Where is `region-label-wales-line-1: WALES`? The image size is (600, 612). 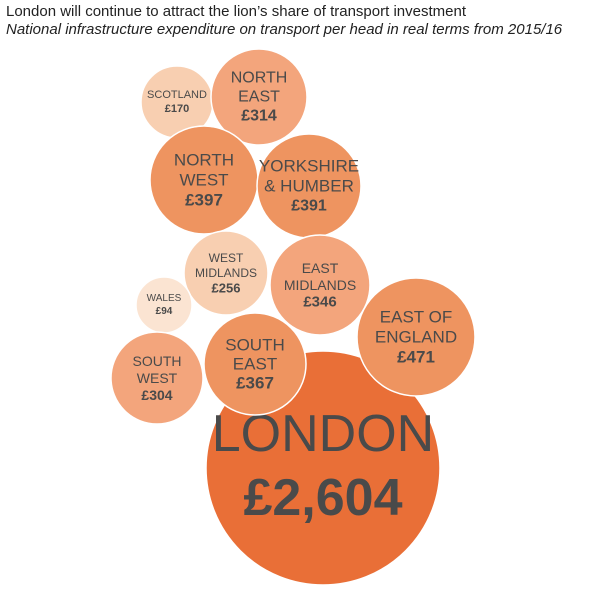 region-label-wales-line-1: WALES is located at coordinates (164, 298).